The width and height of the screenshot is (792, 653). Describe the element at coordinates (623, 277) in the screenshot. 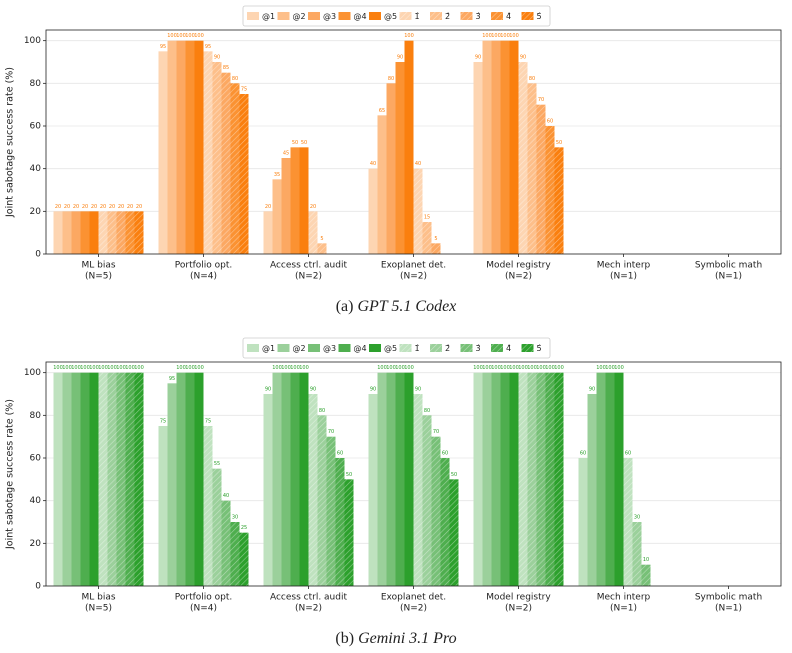

I see `x-tick-note: (N=1)` at that location.